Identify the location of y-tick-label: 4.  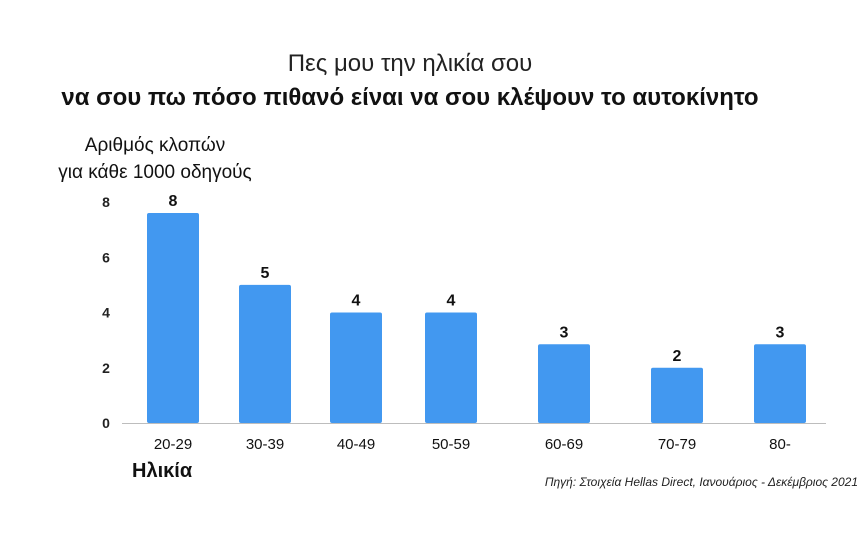
(106, 313).